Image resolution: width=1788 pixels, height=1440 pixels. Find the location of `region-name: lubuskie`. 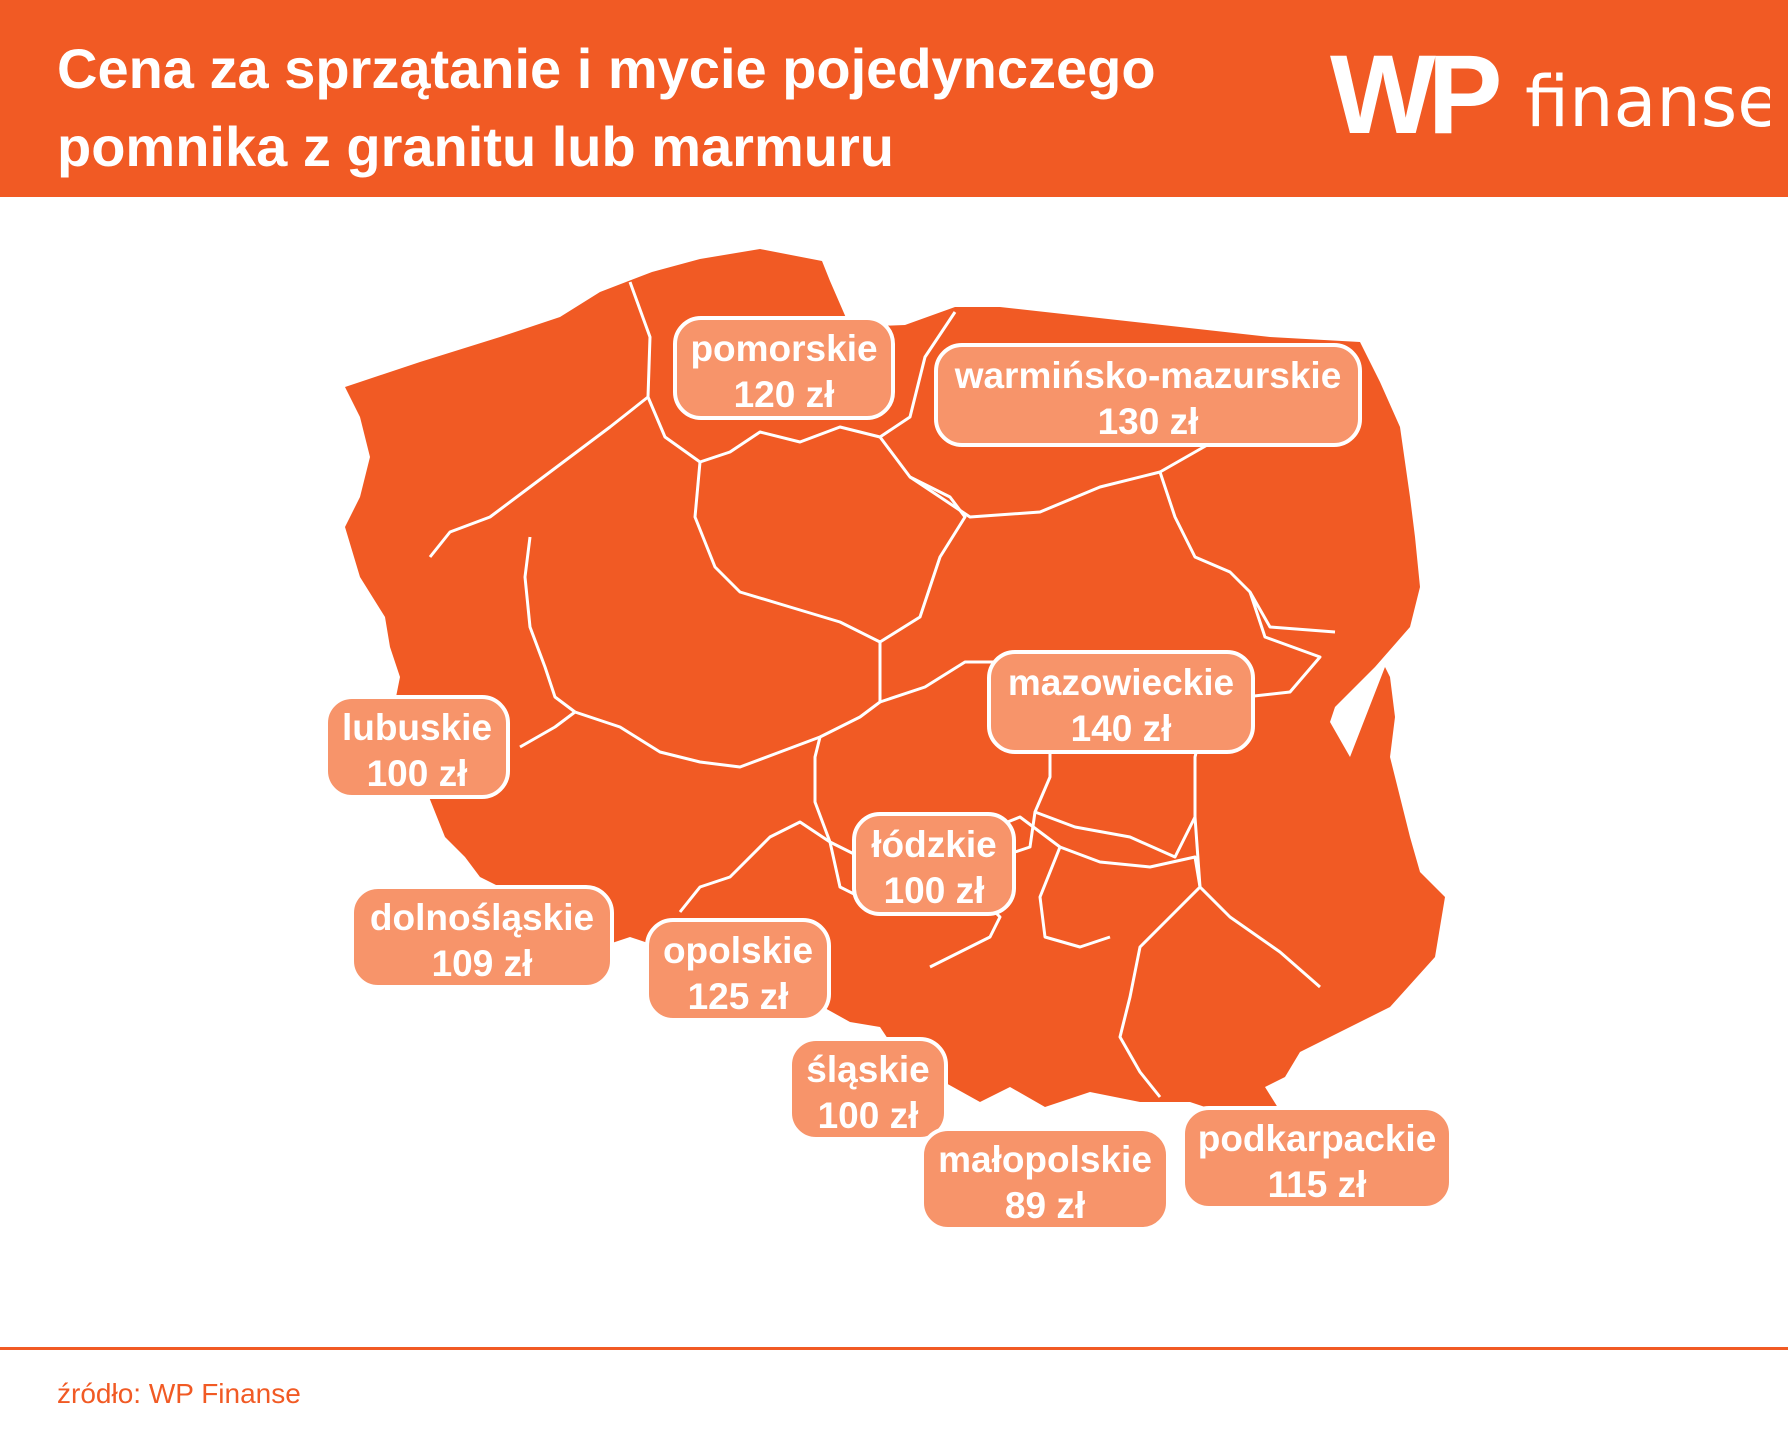

region-name: lubuskie is located at coordinates (417, 727).